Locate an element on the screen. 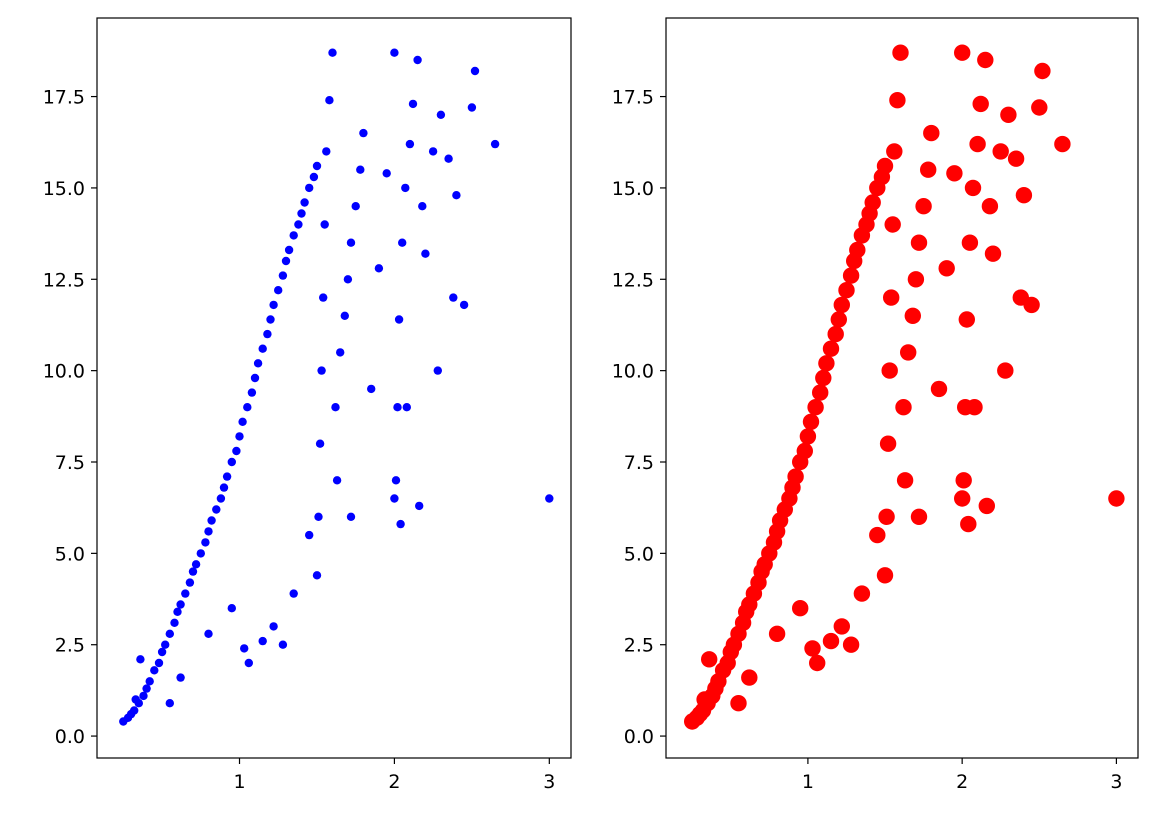  x-tick-label: 2 is located at coordinates (962, 782).